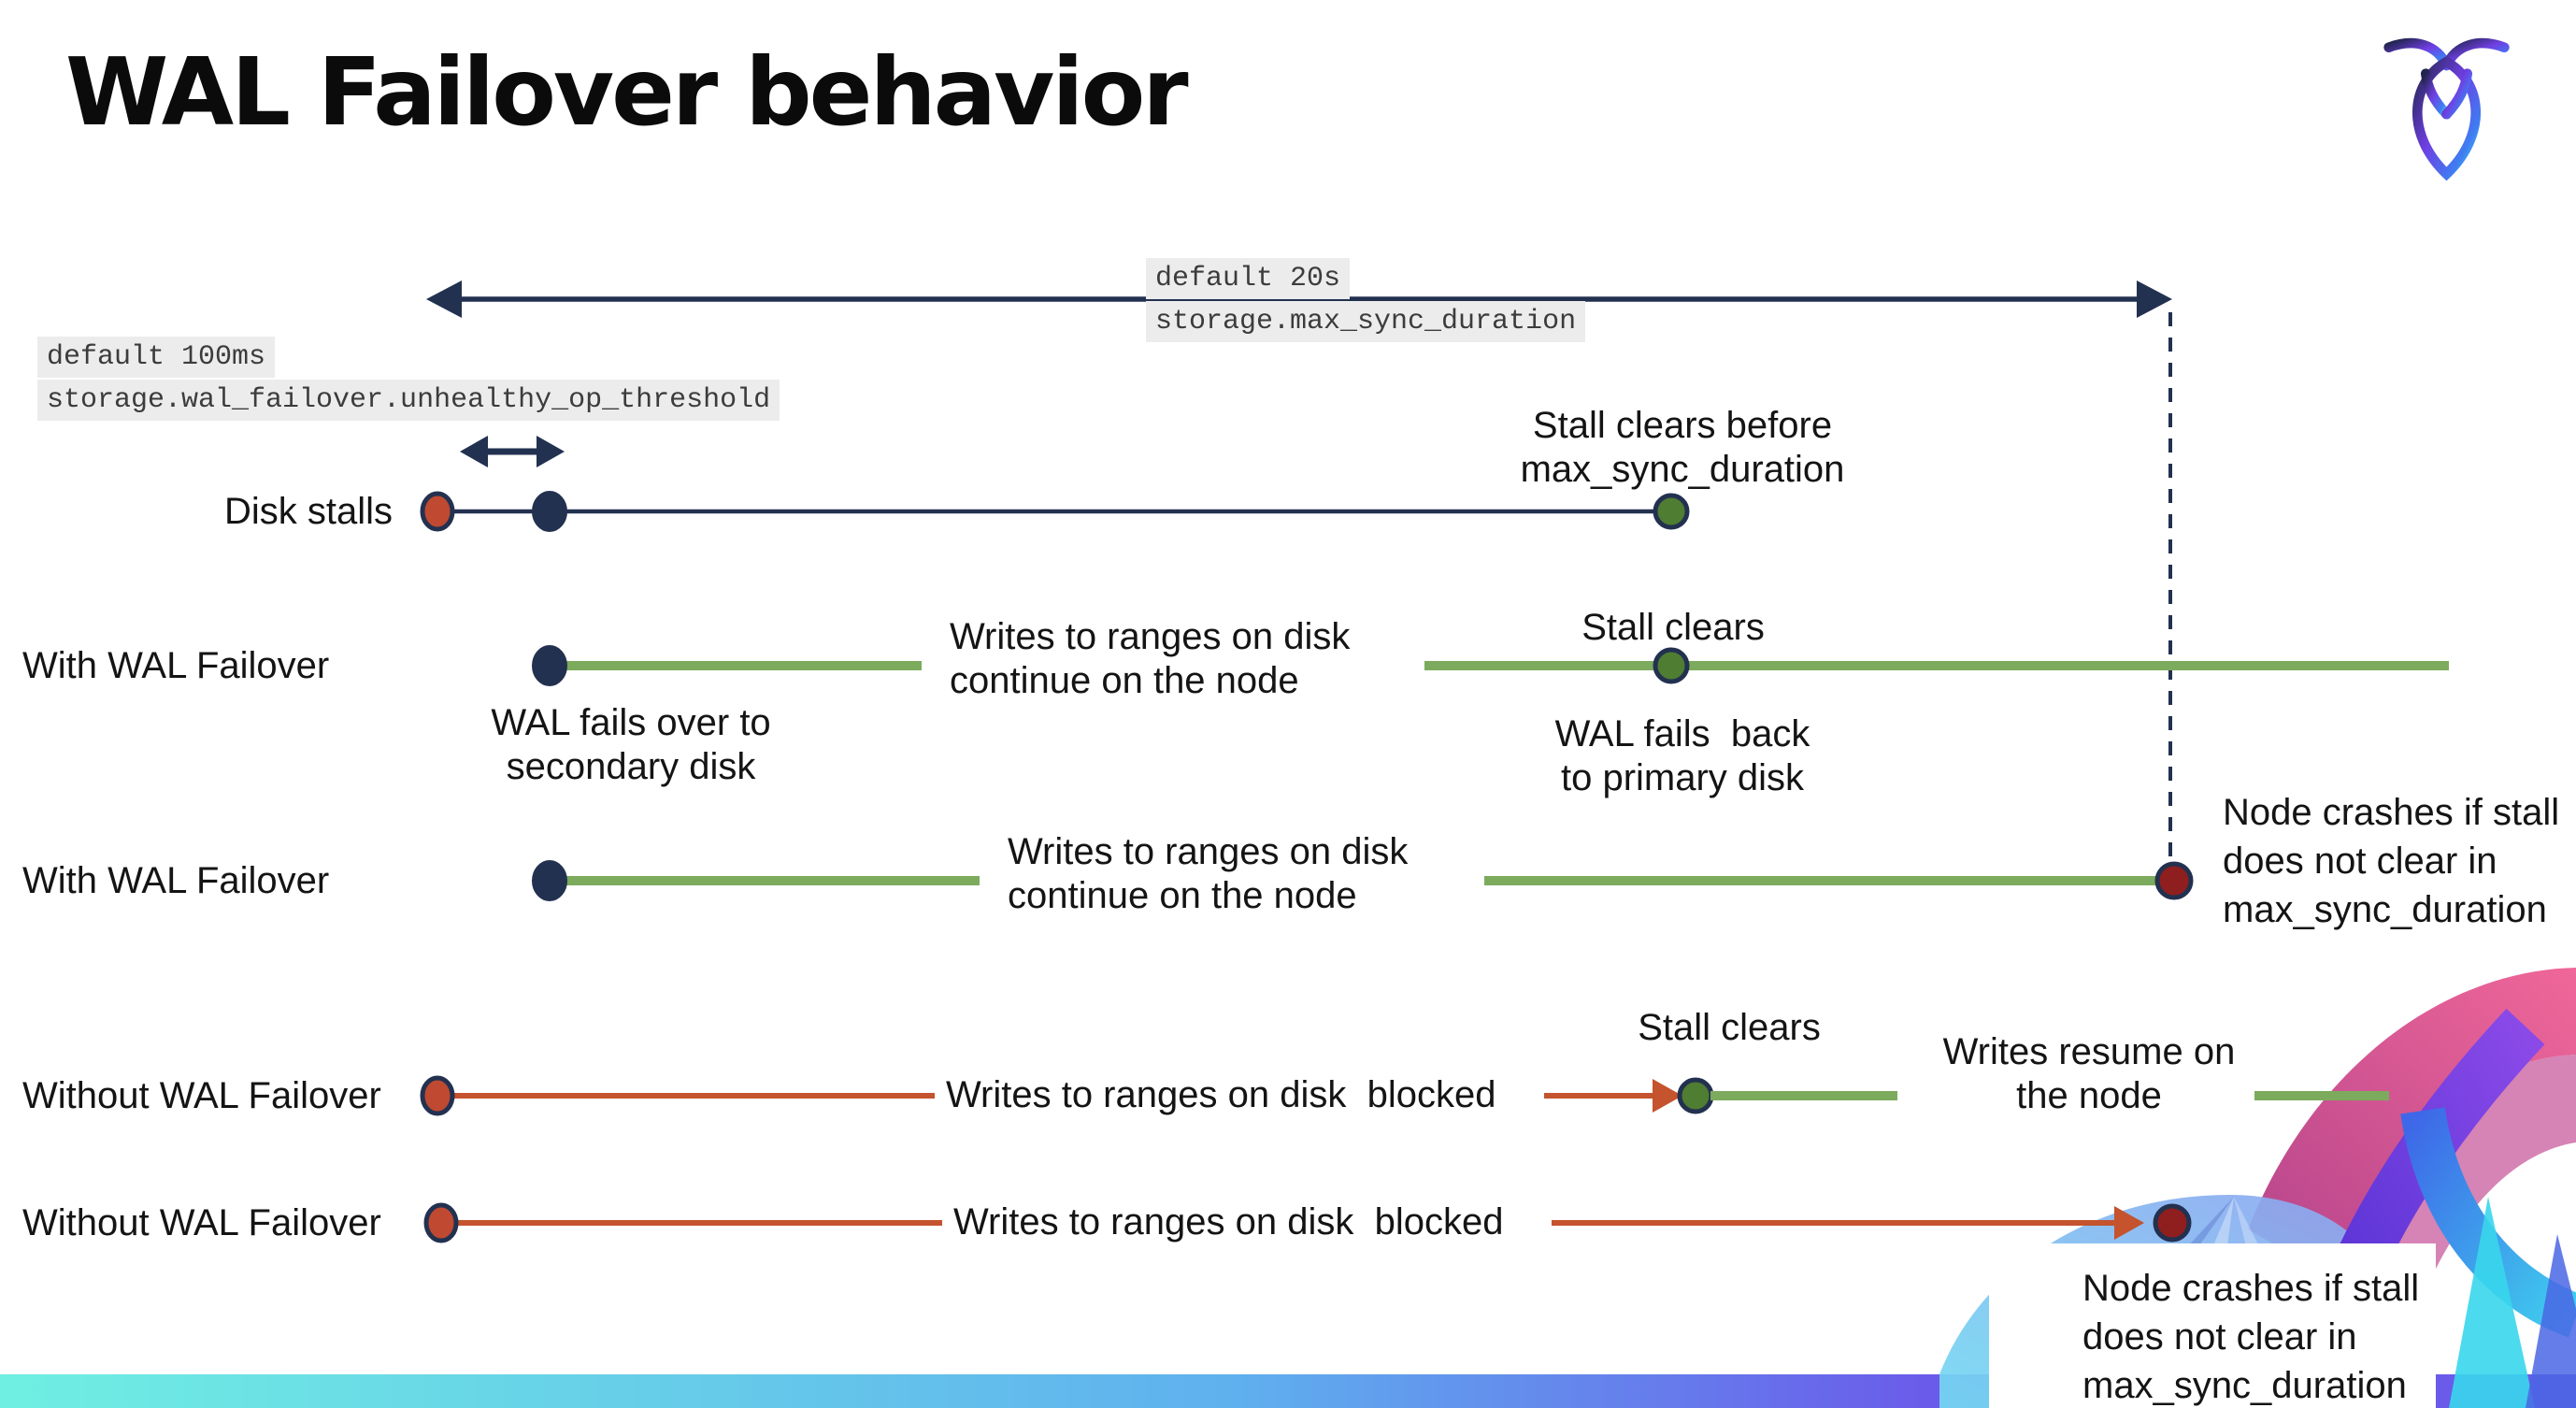 The height and width of the screenshot is (1408, 2576). What do you see at coordinates (1228, 1222) in the screenshot?
I see `anno-writes-blocked-2: Writes to ranges on disk blocked` at bounding box center [1228, 1222].